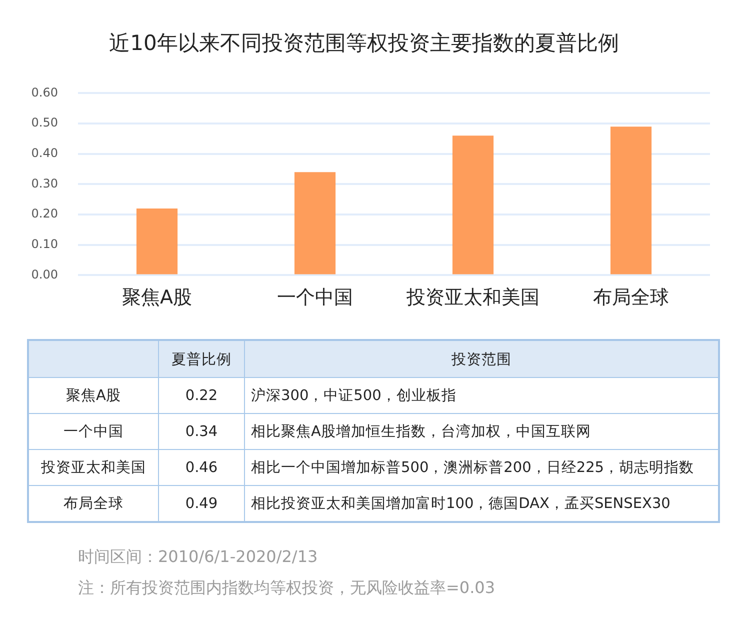 The height and width of the screenshot is (631, 750). Describe the element at coordinates (44, 183) in the screenshot. I see `y-tick-label: 0.30` at that location.